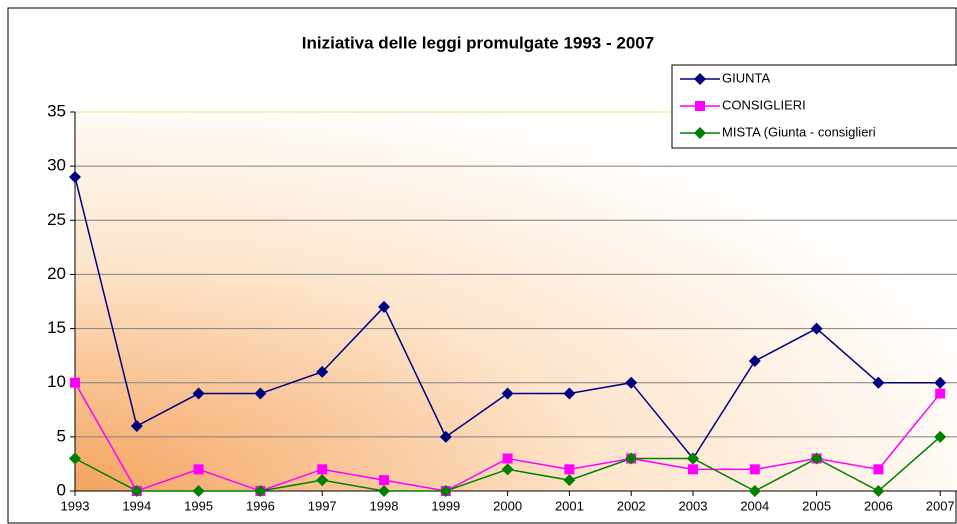  Describe the element at coordinates (56, 273) in the screenshot. I see `y-tick-label: 20` at that location.